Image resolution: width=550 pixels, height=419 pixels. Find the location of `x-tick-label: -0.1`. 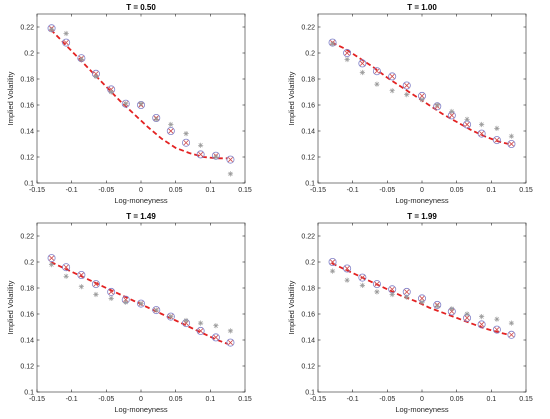

x-tick-label: -0.1 is located at coordinates (353, 190).